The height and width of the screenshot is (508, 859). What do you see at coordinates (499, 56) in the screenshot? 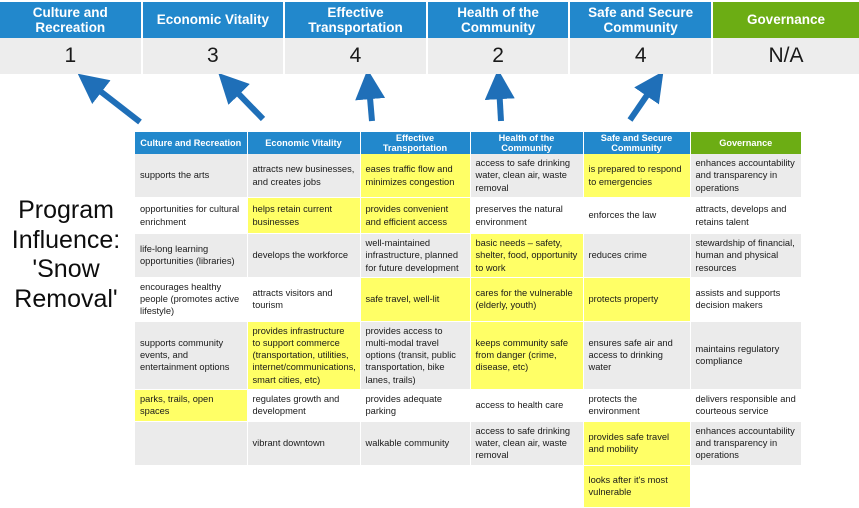
I see `scorecard-value-health-of-the-community: 2` at bounding box center [499, 56].